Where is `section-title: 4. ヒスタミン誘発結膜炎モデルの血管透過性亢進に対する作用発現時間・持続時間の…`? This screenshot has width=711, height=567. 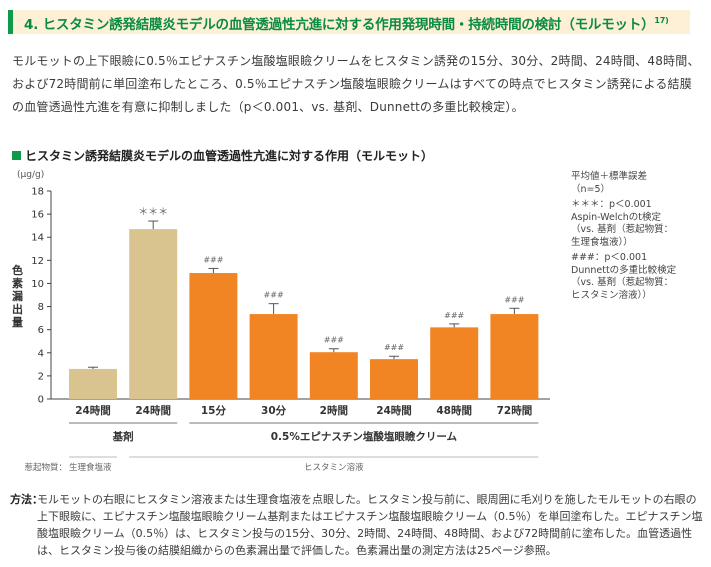
section-title: 4. ヒスタミン誘発結膜炎モデルの血管透過性亢進に対する作用発現時間・持続時間の… is located at coordinates (346, 23).